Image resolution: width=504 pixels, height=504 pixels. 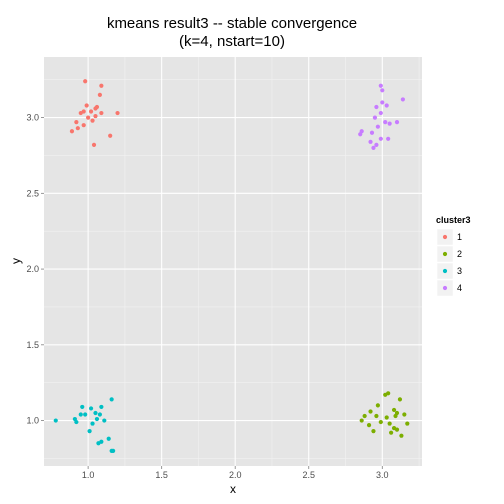 I want to click on y-tick-label: 2.5, so click(x=32, y=193).